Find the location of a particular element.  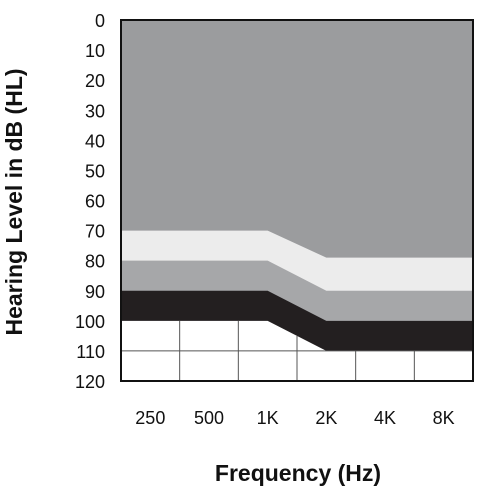

y-tick-label: 90 is located at coordinates (95, 292).